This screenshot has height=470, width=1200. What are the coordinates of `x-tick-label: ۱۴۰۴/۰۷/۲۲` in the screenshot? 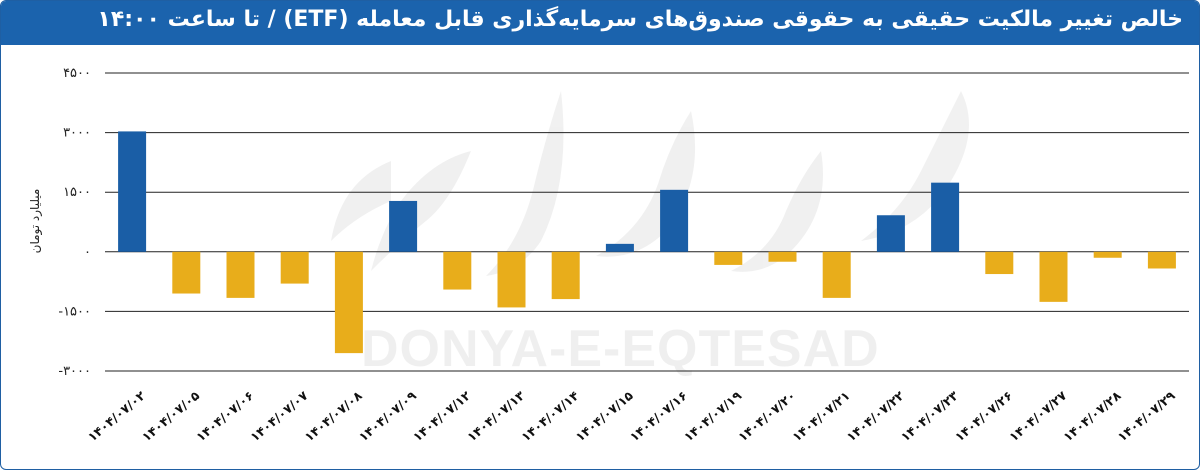 It's located at (875, 416).